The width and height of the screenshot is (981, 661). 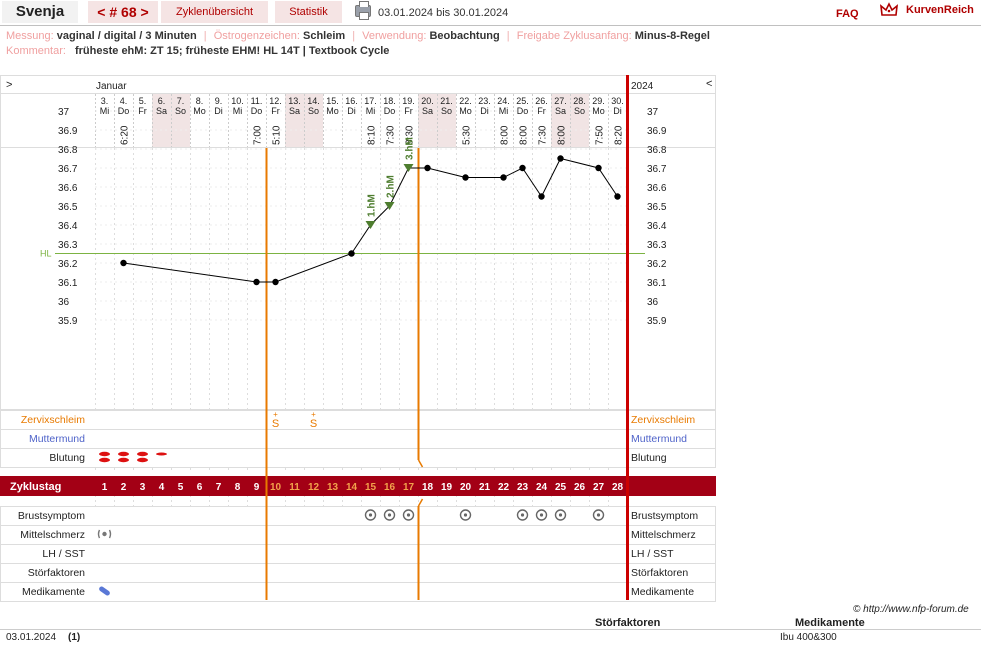 I want to click on y-tick-label: 36.5, so click(x=657, y=207).